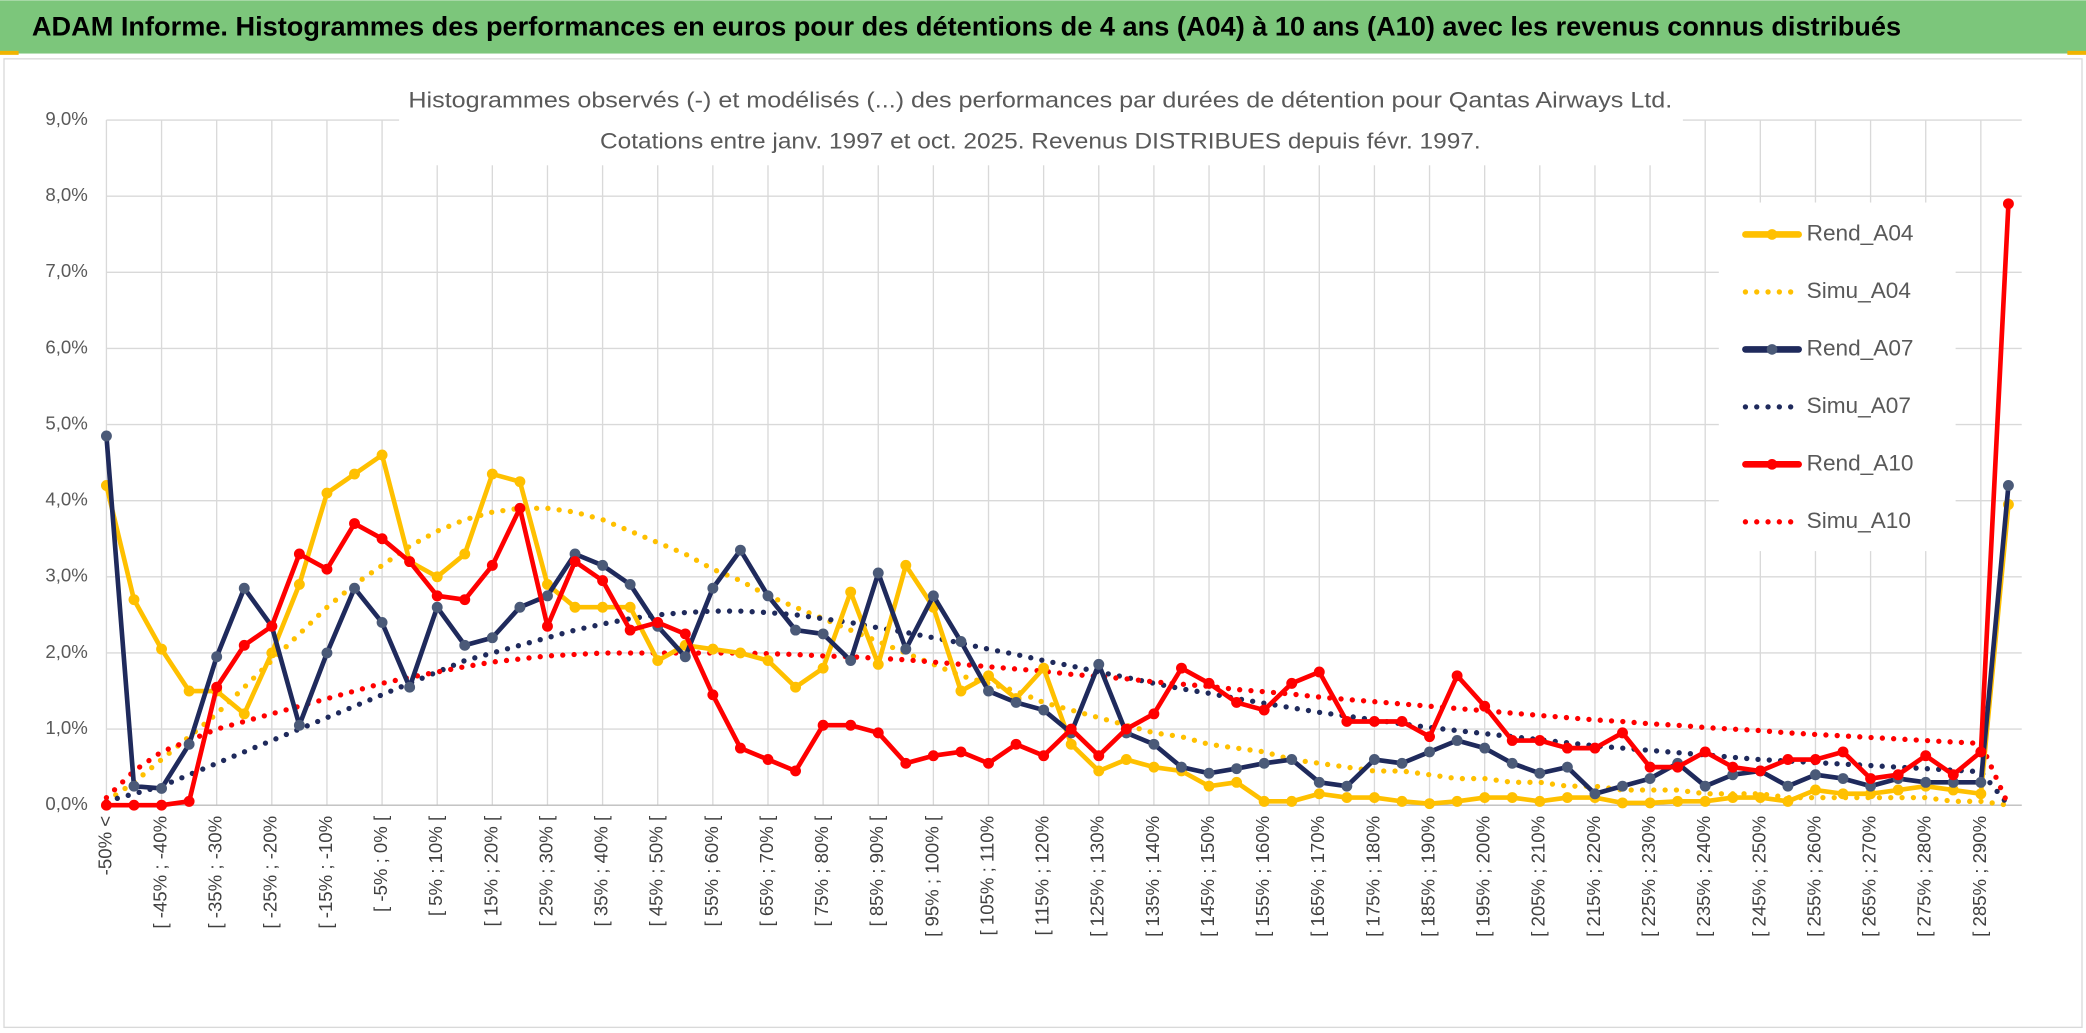 This screenshot has height=1033, width=2086. What do you see at coordinates (1262, 876) in the screenshot?
I see `x-tick-label: [ 155% ; 160%` at bounding box center [1262, 876].